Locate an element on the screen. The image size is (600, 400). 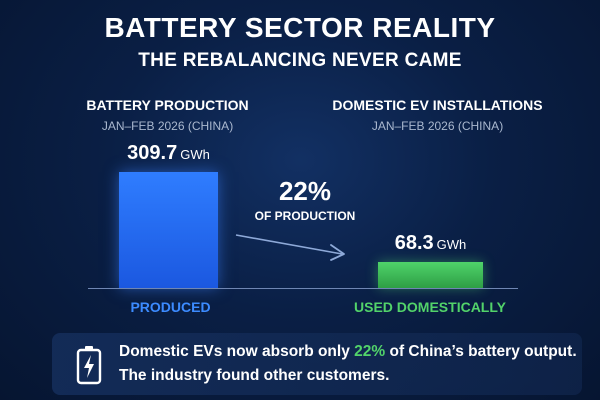
arrow-right-icon is located at coordinates (290, 247).